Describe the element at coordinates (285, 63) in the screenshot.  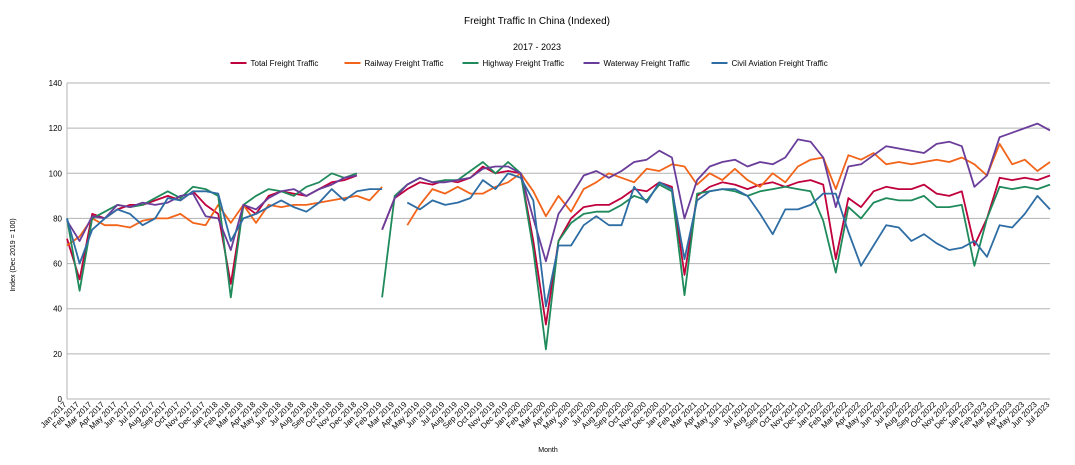
I see `legend-label: Total Freight Traffic` at that location.